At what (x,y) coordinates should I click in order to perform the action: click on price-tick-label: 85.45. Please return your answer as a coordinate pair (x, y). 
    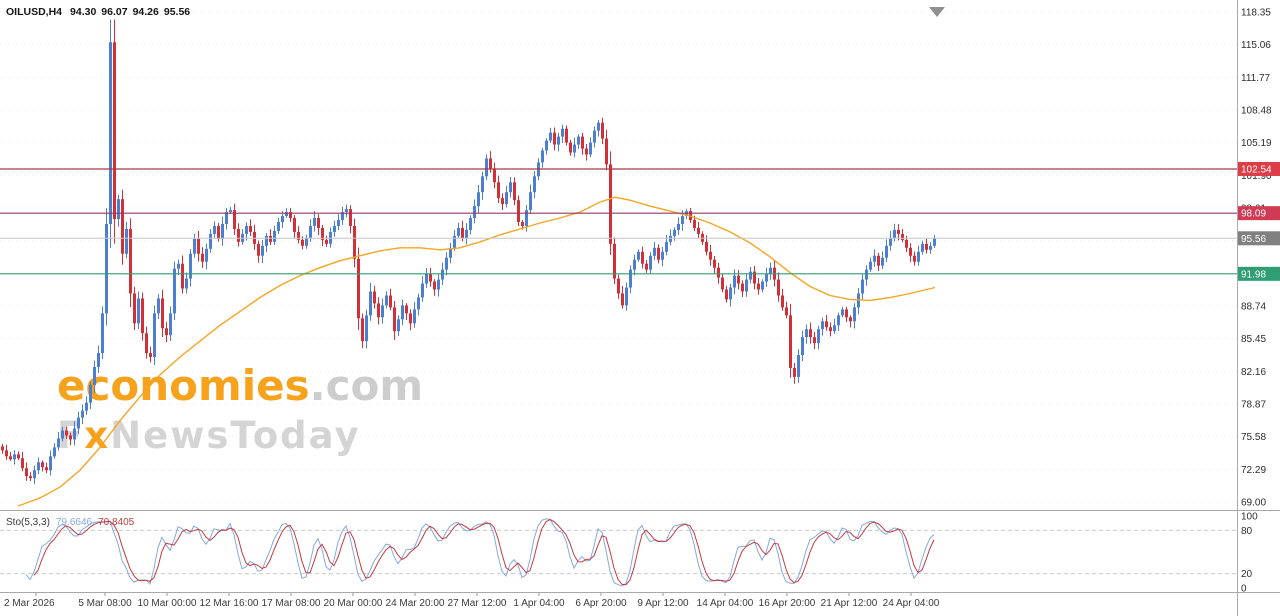
    Looking at the image, I should click on (1253, 339).